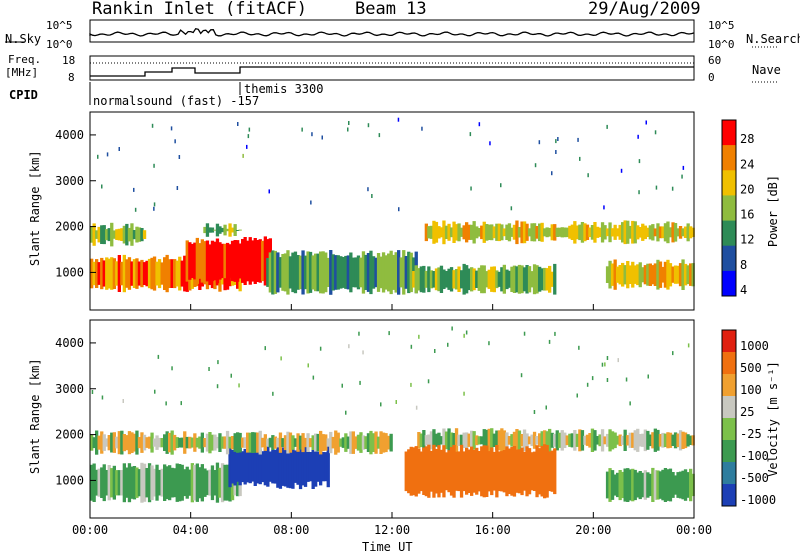  Describe the element at coordinates (392, 31) in the screenshot. I see `nsky-frame` at that location.